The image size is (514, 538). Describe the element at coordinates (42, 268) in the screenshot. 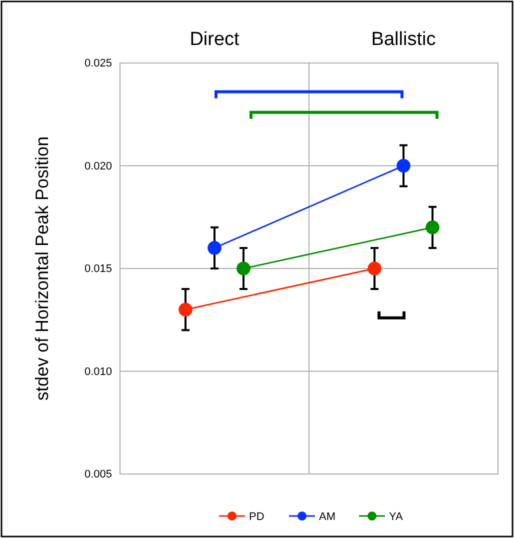

I see `y-axis-title: stdev of Horizontal Peak Position` at that location.